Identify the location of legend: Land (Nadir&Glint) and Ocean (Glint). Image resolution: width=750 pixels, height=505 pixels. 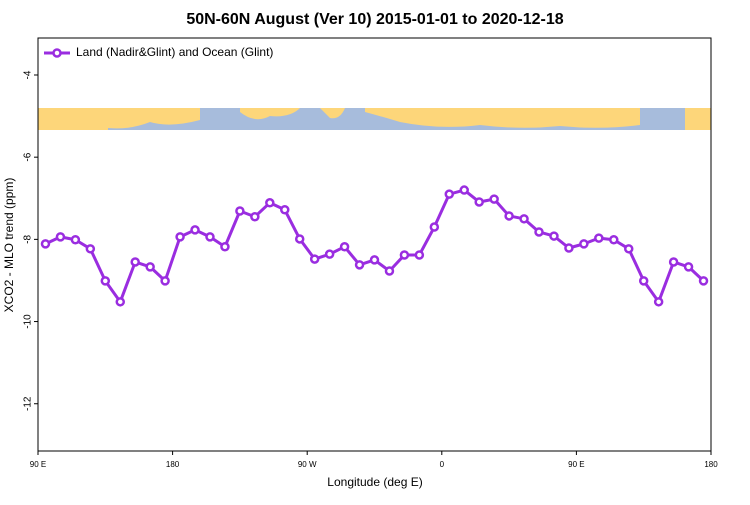
(158, 52).